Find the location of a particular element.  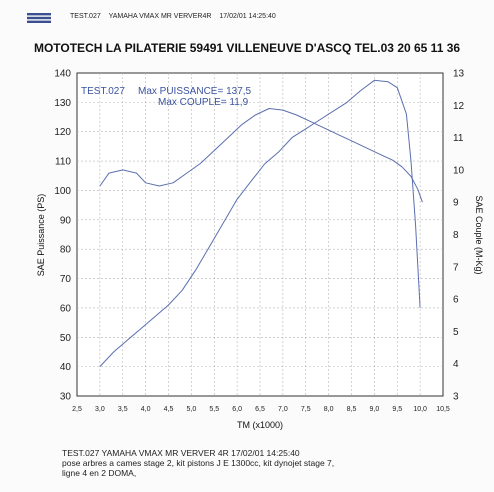

x-tick-label: 5,0 is located at coordinates (192, 409).